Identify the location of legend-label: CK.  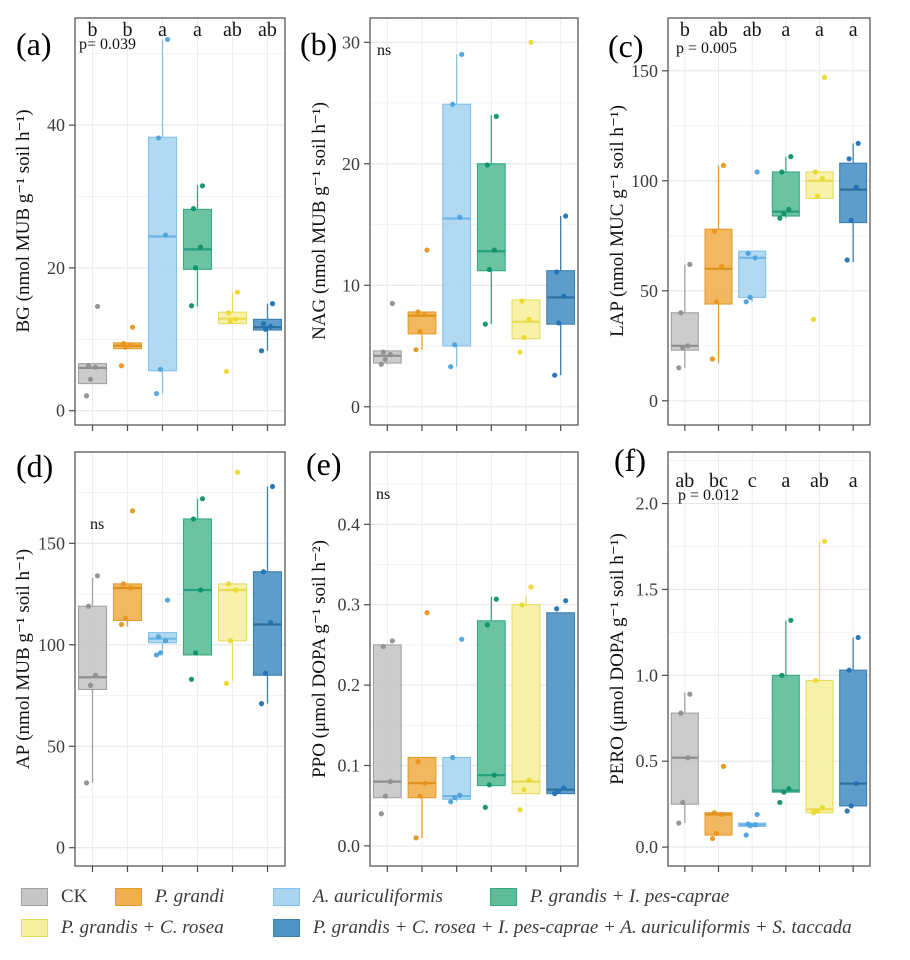
(74, 896).